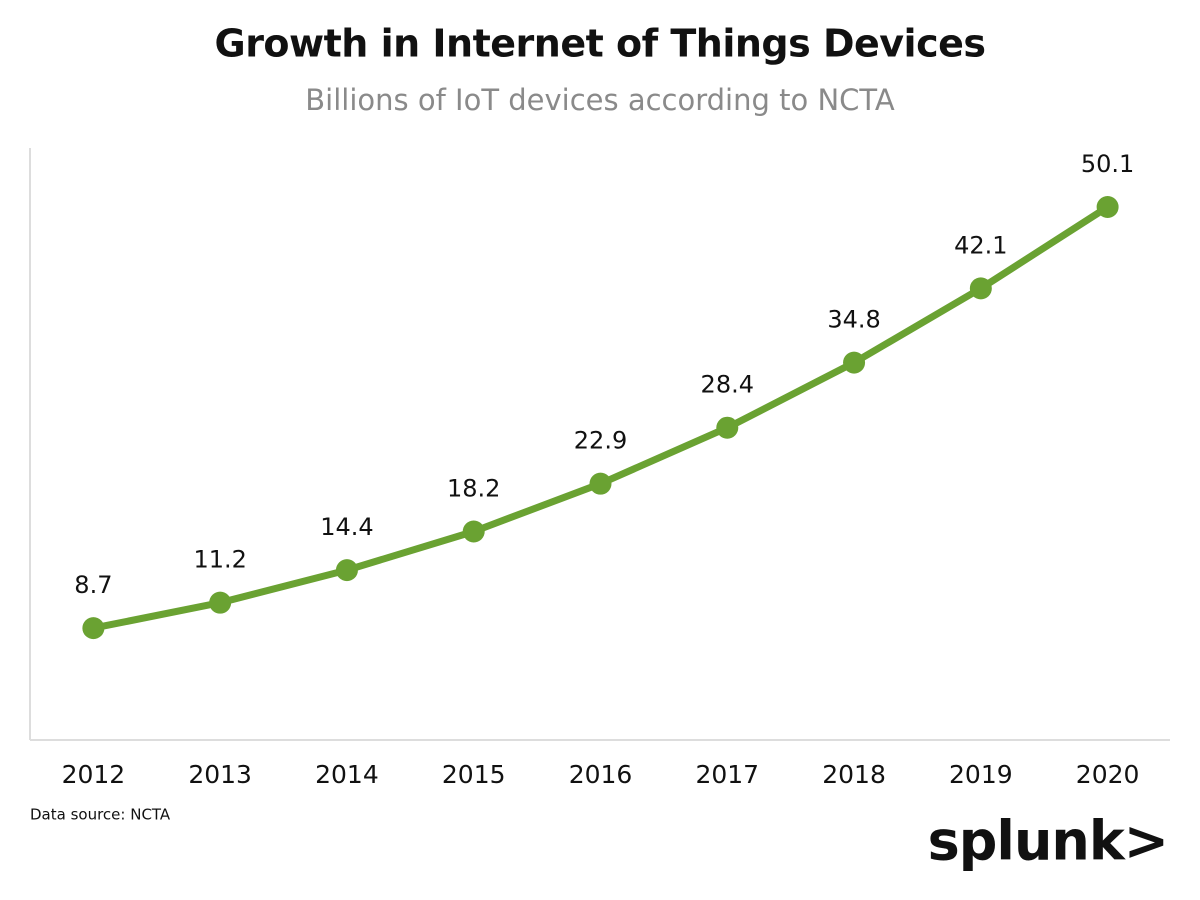 Image resolution: width=1200 pixels, height=900 pixels. What do you see at coordinates (100, 815) in the screenshot?
I see `source-note: Data source: NCTA` at bounding box center [100, 815].